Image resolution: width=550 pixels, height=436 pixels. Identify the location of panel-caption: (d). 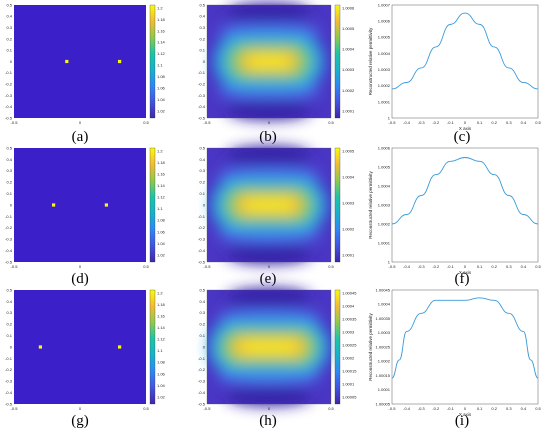
(80, 279).